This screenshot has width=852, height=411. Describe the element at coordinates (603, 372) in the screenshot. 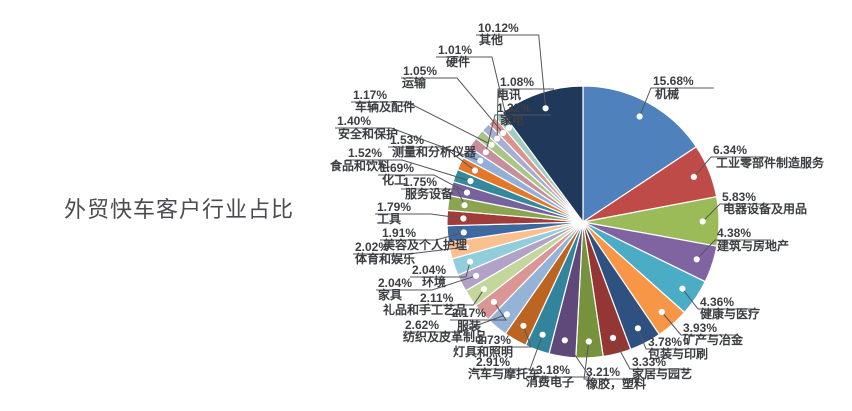

I see `slice-pct-label: 3.21%` at that location.